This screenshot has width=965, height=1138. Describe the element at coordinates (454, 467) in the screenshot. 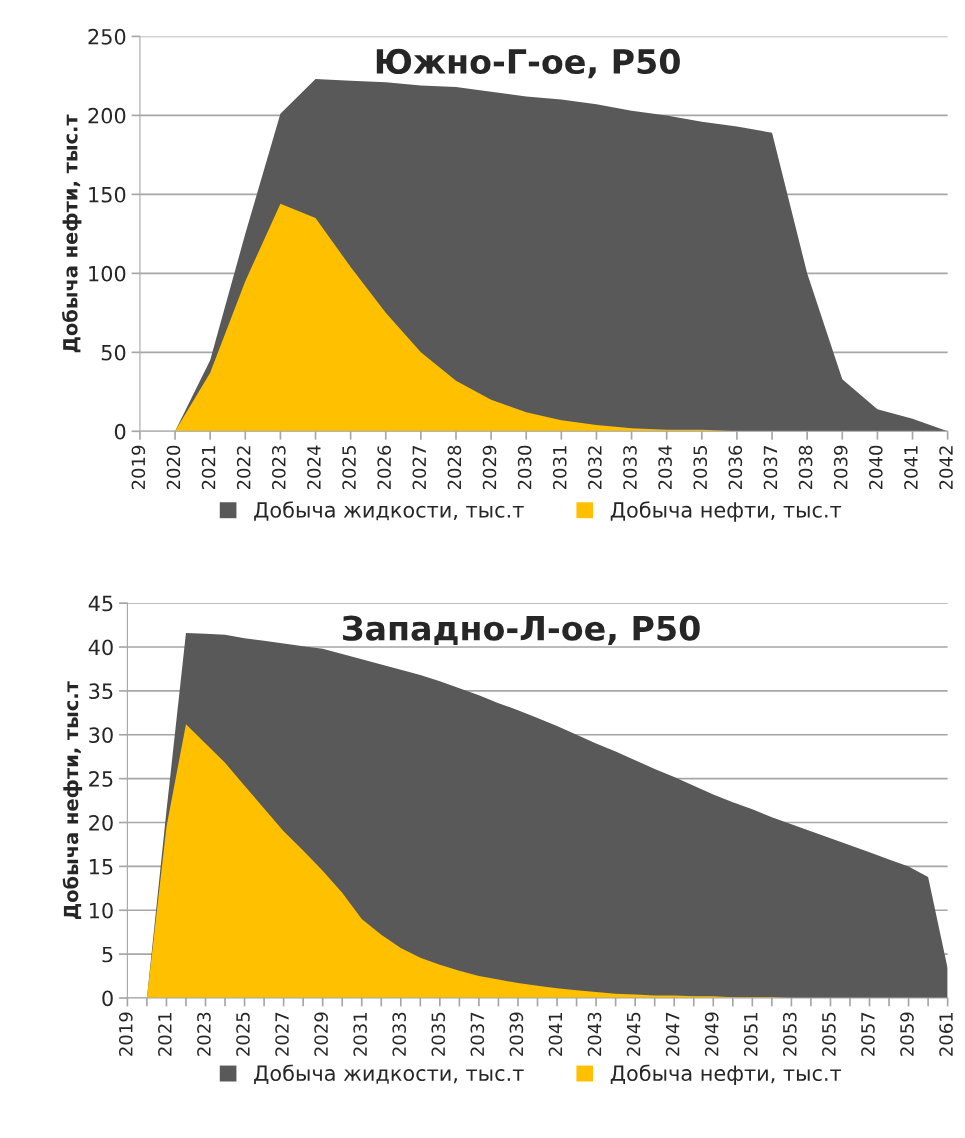

I see `x-tick-label: 2028` at that location.